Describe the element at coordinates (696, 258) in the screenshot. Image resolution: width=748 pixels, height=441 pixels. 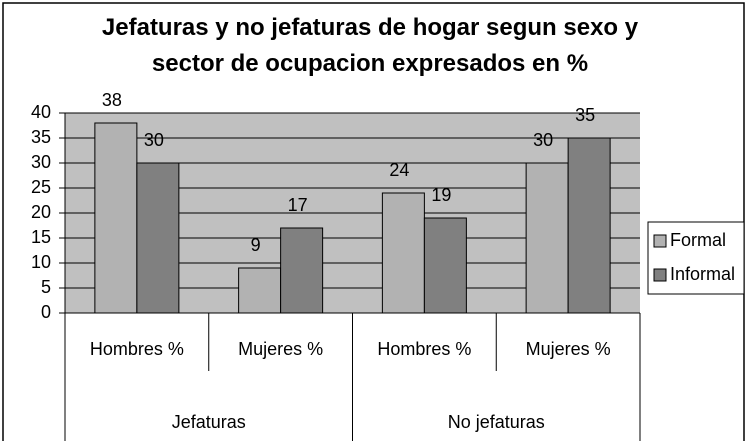
I see `legend-box` at that location.